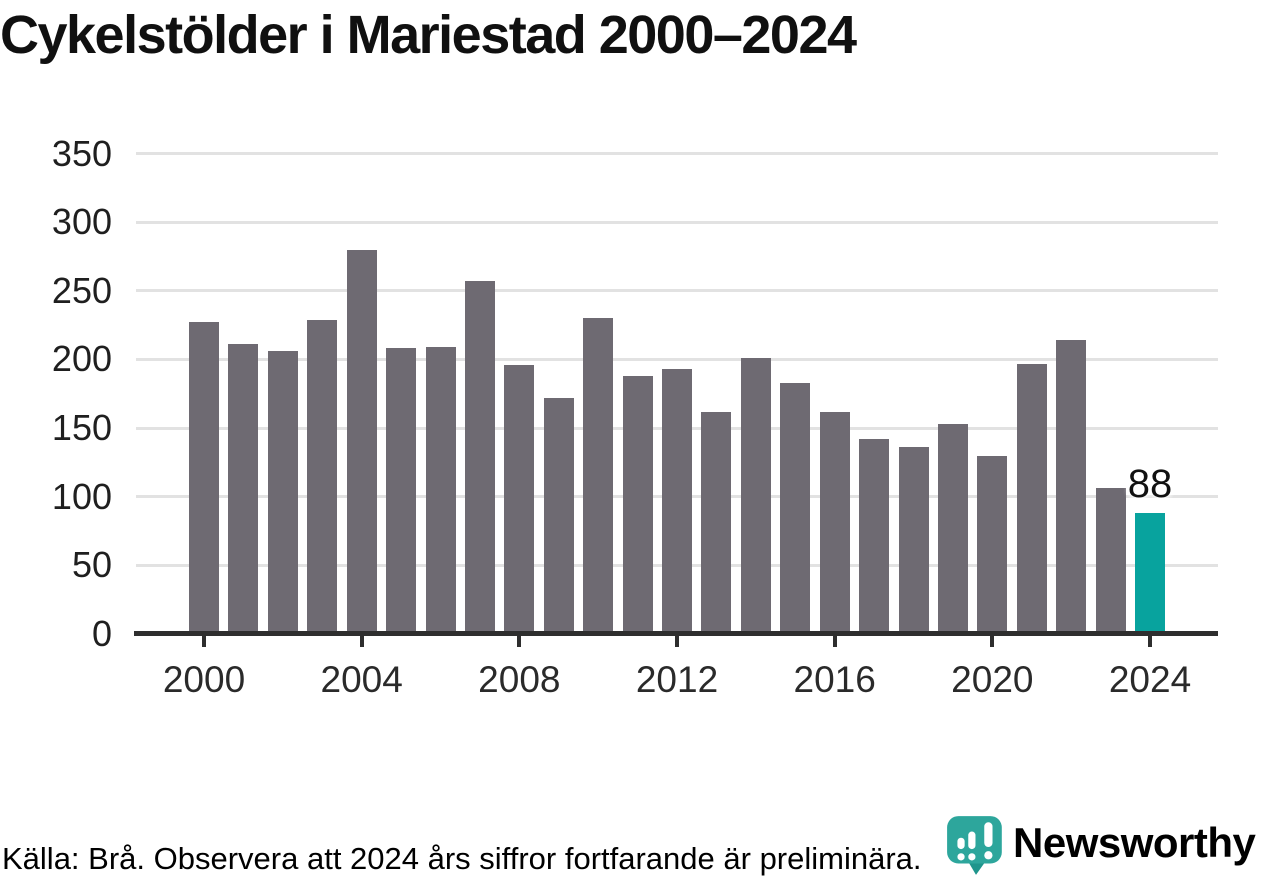 Image resolution: width=1262 pixels, height=879 pixels. I want to click on x-axis-label: 2024, so click(1150, 679).